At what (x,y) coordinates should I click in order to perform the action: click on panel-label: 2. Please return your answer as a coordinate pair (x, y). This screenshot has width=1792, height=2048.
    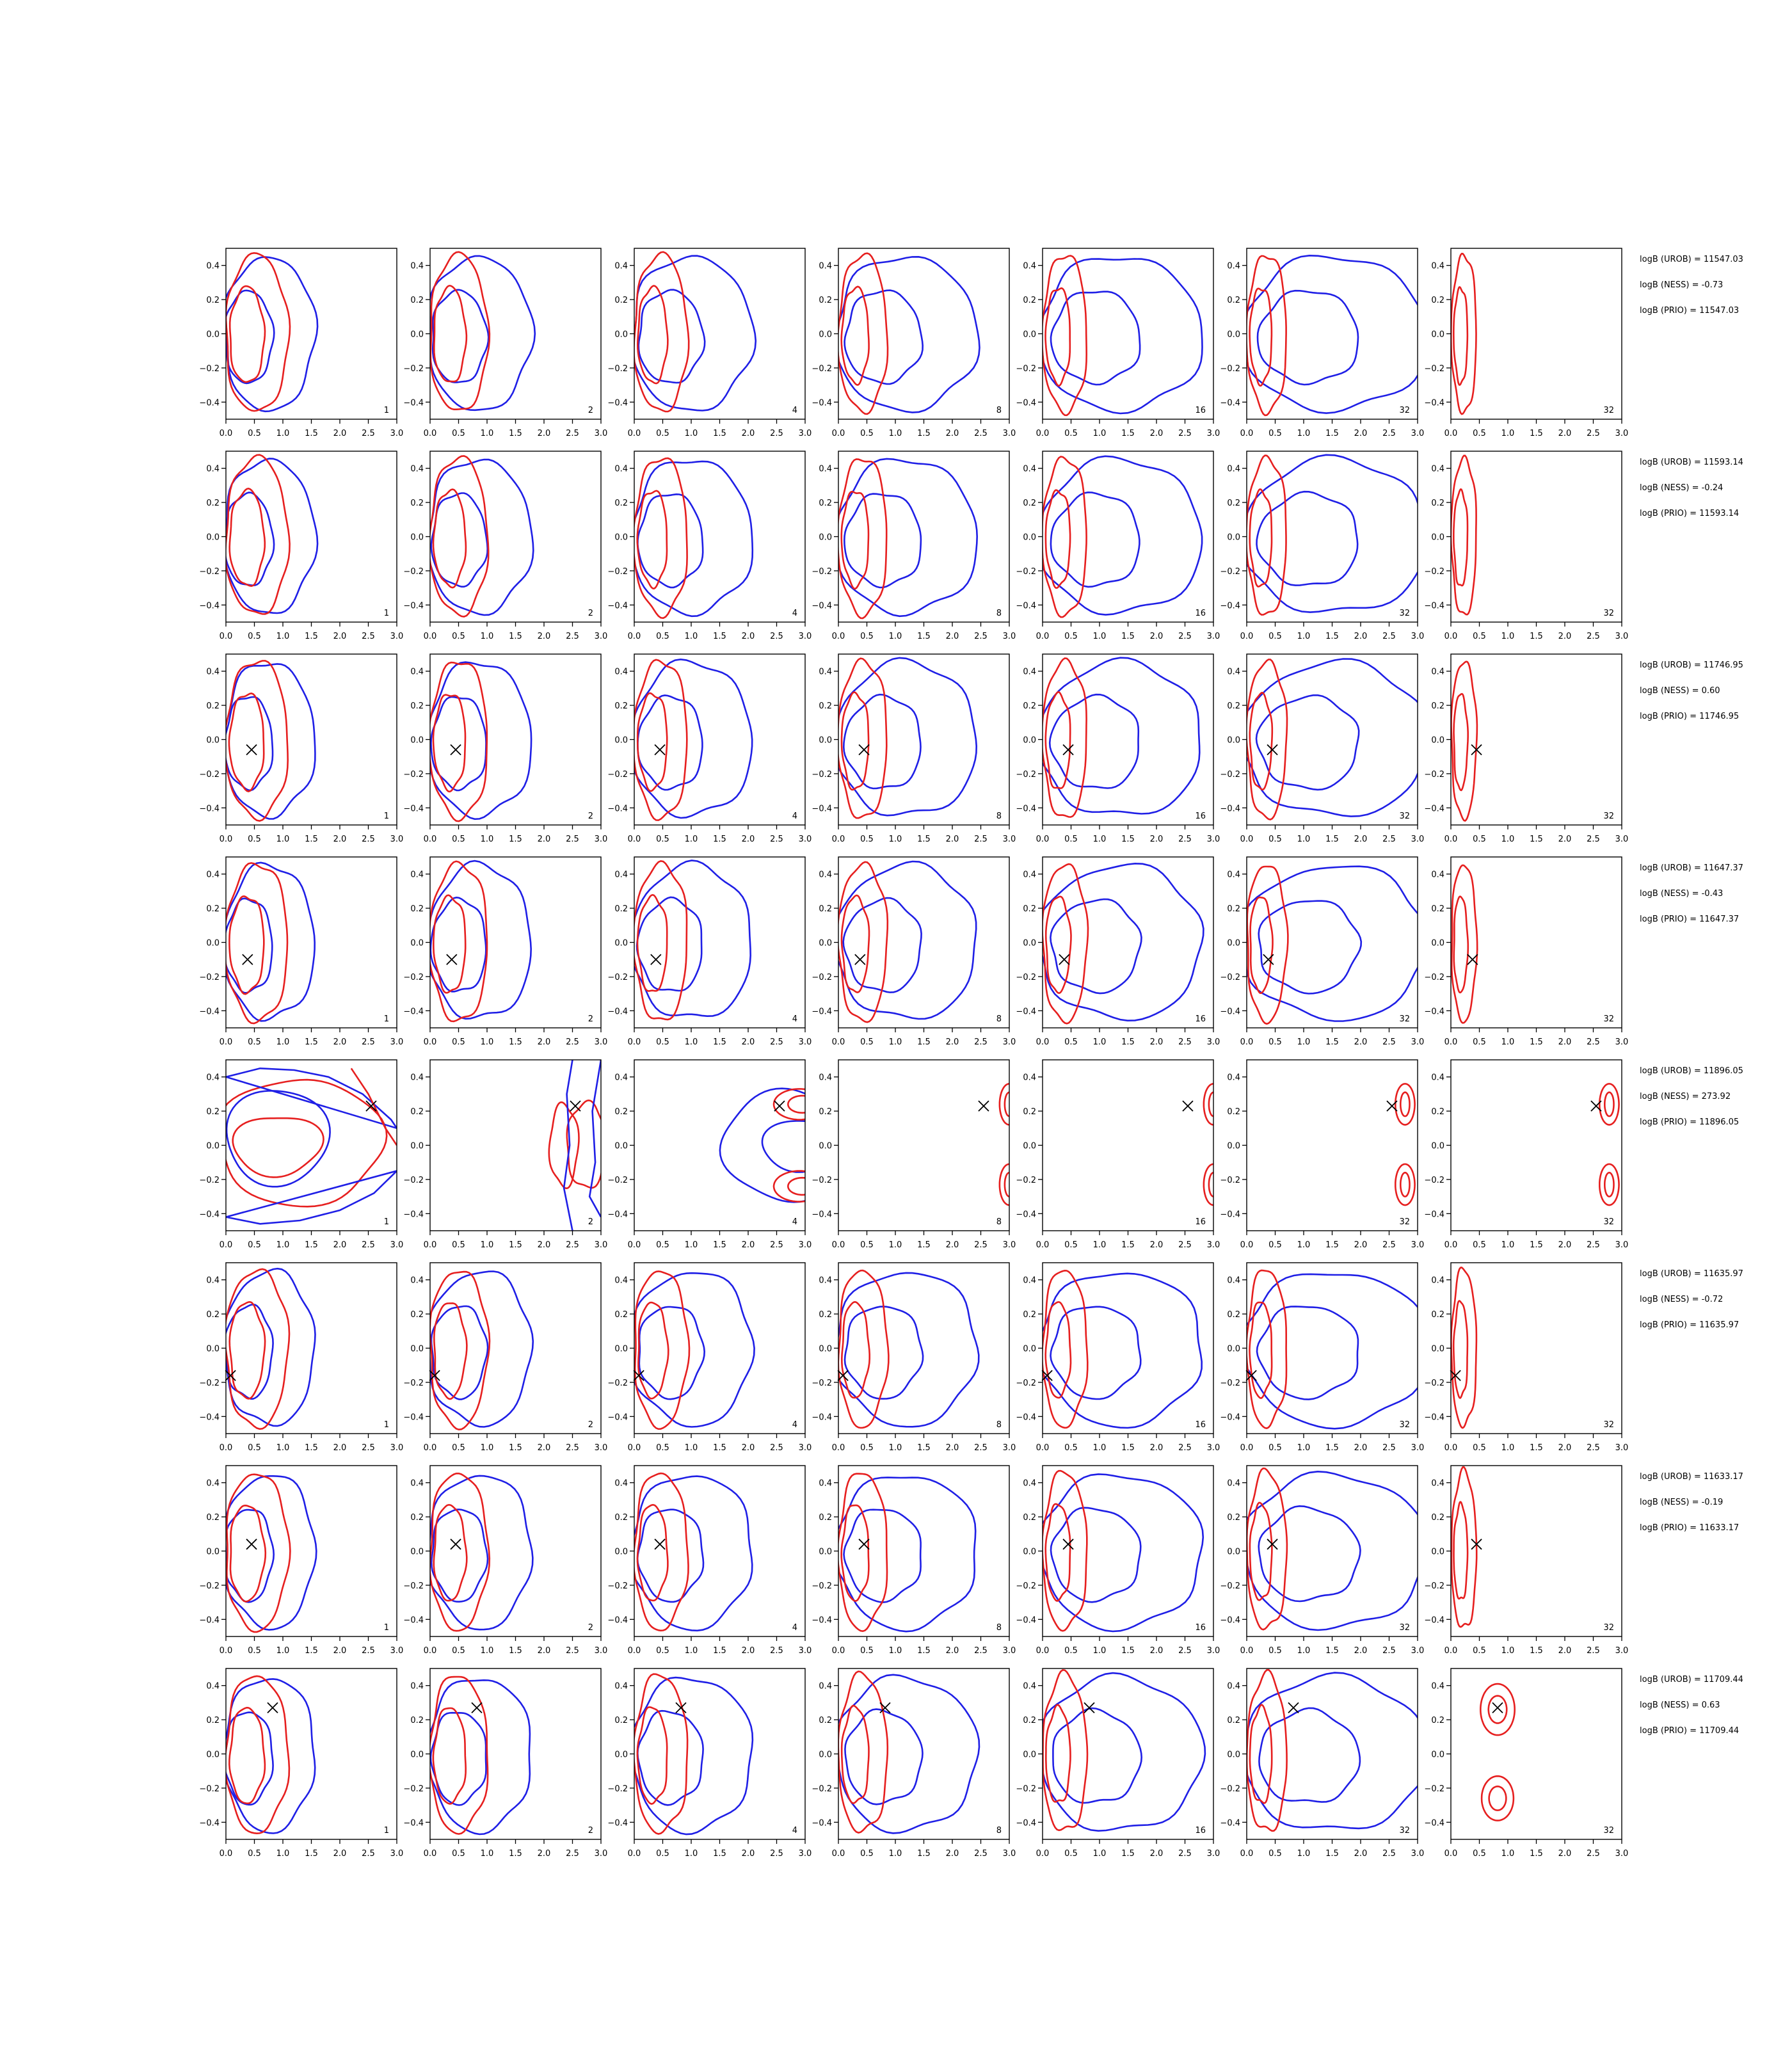
    Looking at the image, I should click on (590, 613).